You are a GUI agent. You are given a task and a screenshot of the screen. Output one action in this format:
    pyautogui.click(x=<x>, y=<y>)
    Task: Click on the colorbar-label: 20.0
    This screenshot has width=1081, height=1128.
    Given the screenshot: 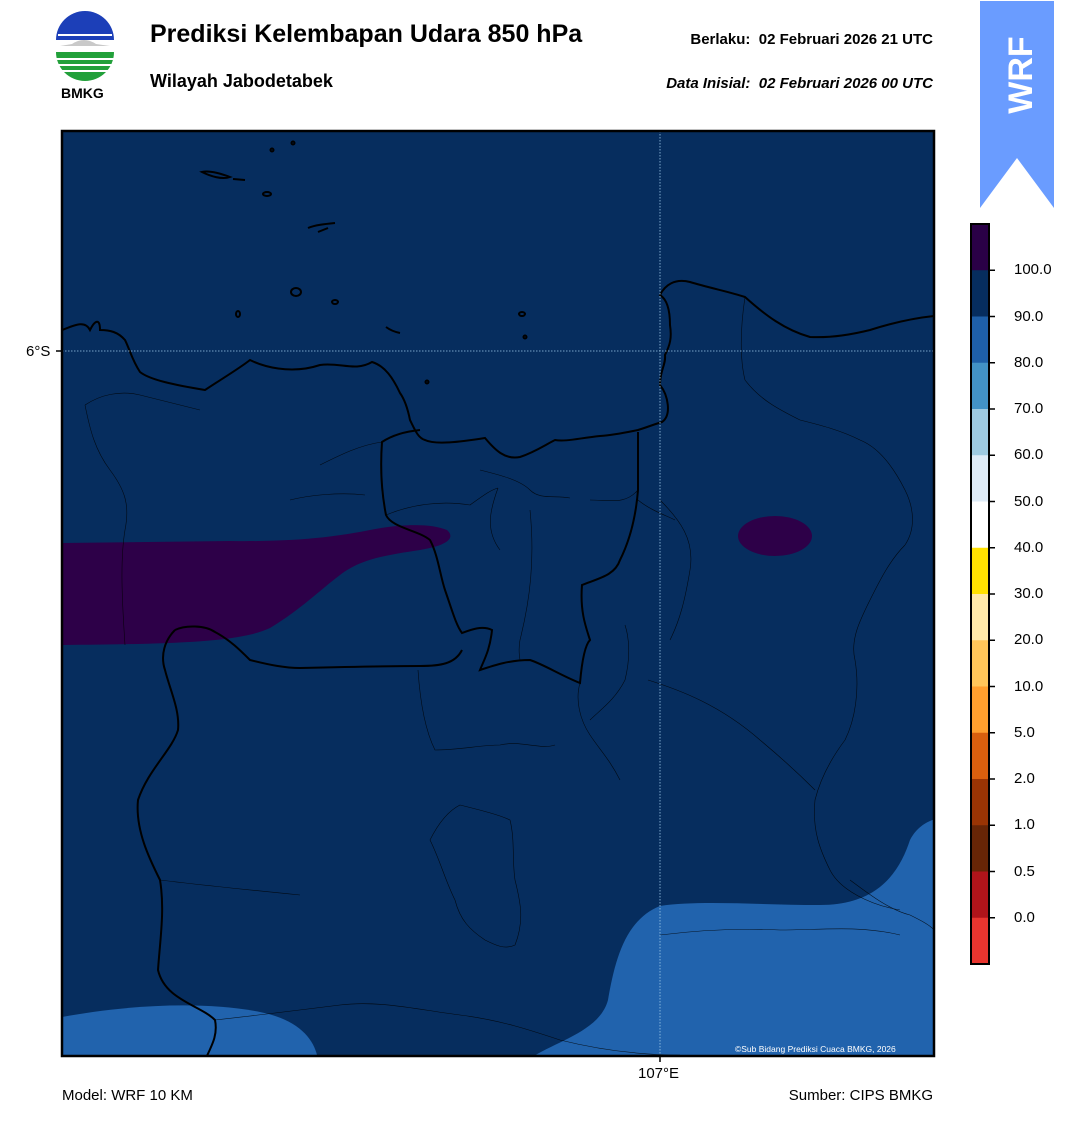 What is the action you would take?
    pyautogui.click(x=1029, y=640)
    